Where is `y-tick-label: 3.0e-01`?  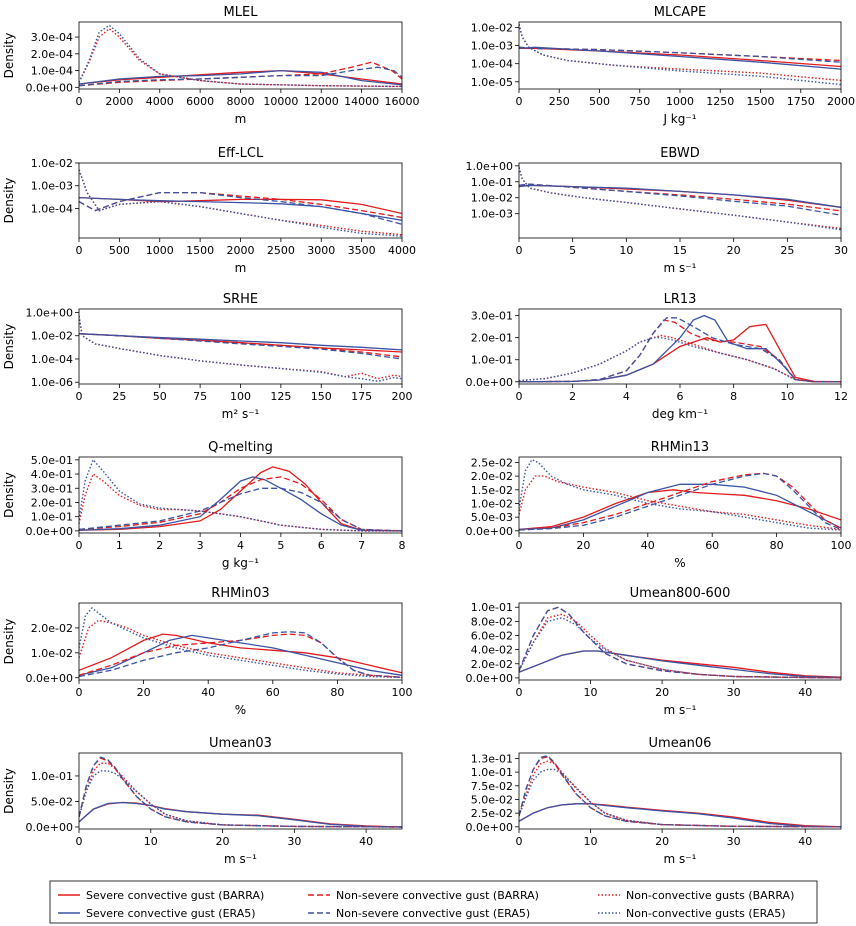 y-tick-label: 3.0e-01 is located at coordinates (492, 316).